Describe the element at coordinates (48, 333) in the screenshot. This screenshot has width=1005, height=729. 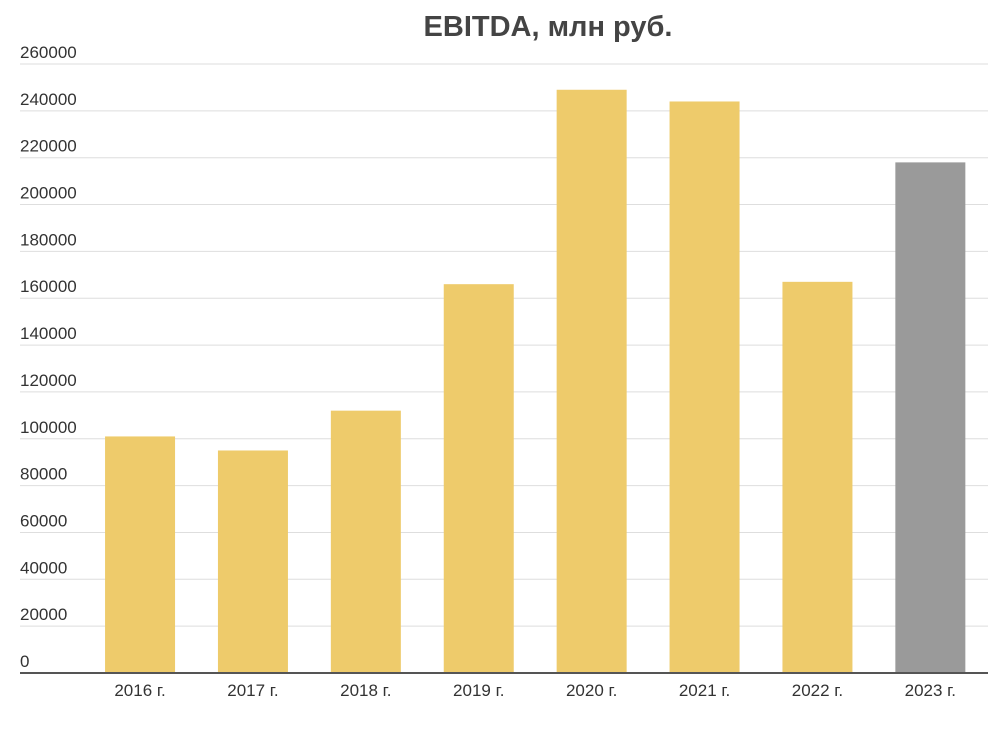
I see `y-tick-label: 140000` at that location.